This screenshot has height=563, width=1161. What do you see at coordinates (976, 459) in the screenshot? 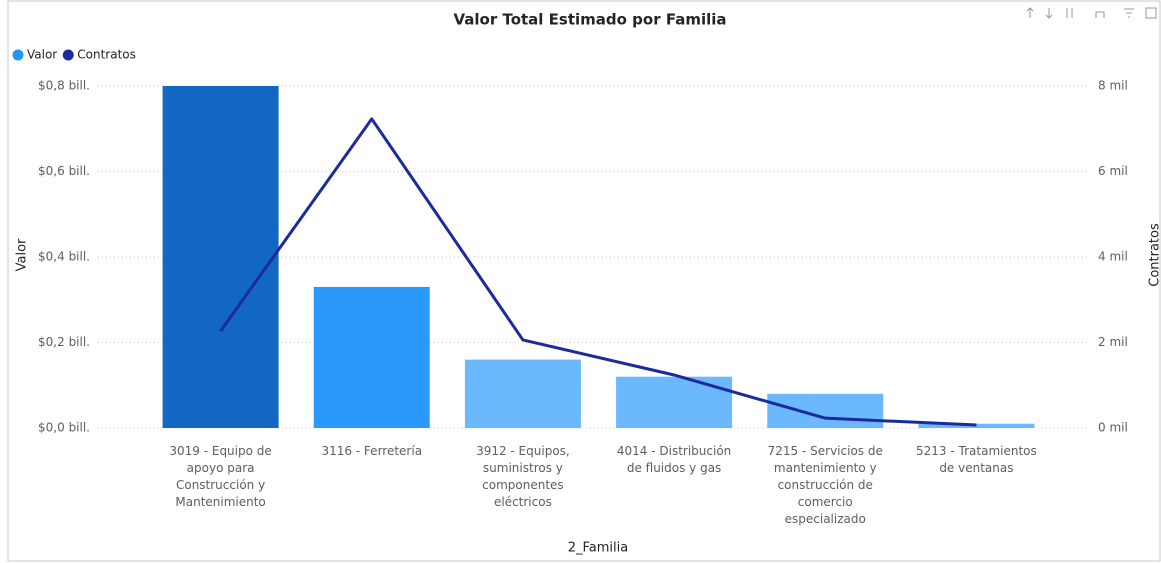
I see `x-tick-label: 5213 - Tratamientos de ventanas` at bounding box center [976, 459].